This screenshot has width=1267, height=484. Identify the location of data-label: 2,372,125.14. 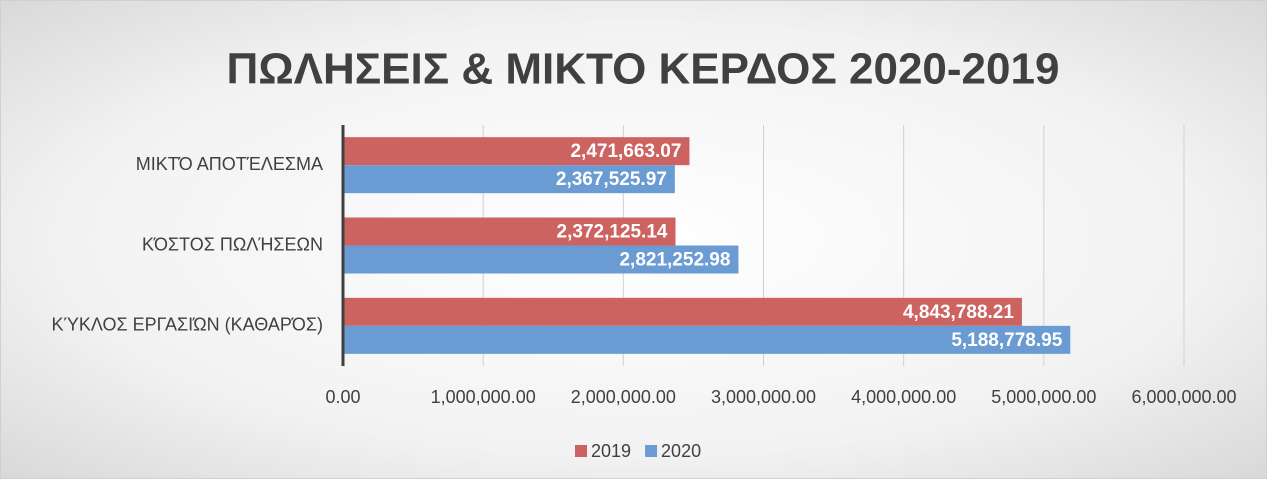
(612, 232).